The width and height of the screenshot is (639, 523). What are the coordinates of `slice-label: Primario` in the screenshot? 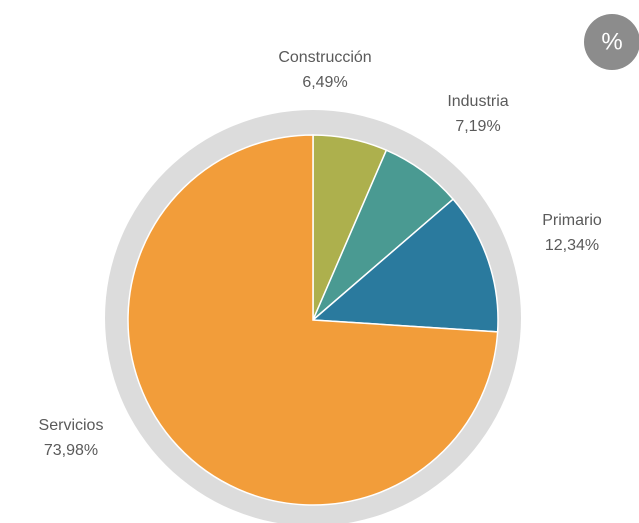 It's located at (572, 220).